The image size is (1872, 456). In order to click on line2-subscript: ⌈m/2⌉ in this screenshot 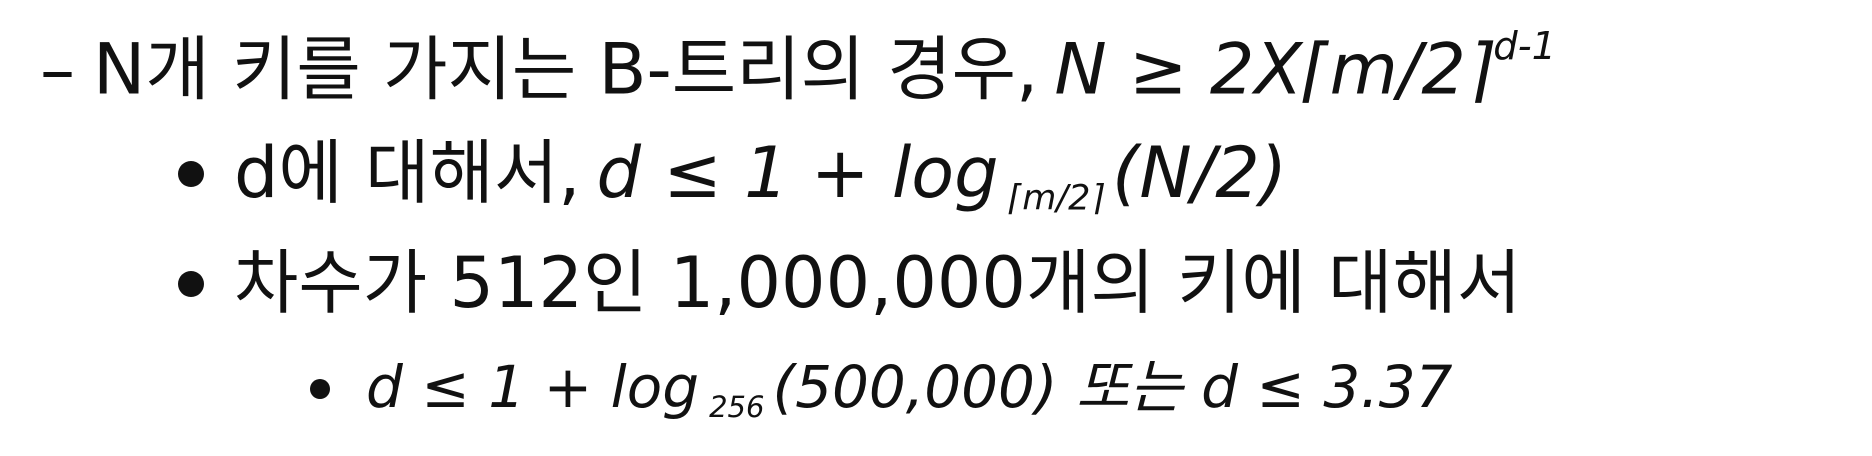, I will do `click(1056, 198)`.